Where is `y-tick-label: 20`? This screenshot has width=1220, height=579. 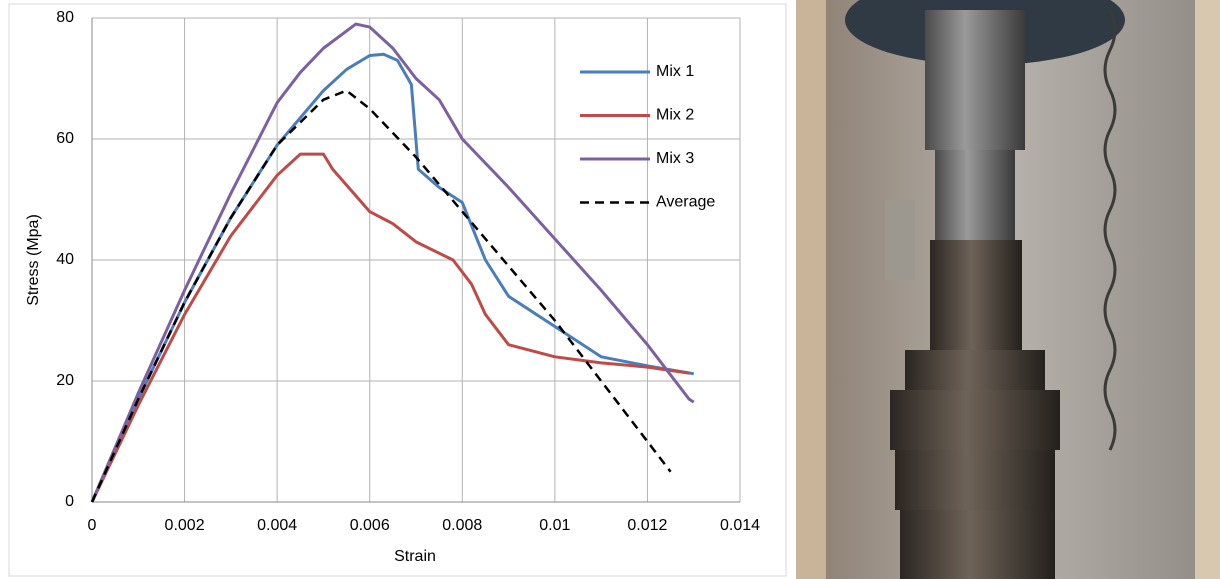 y-tick-label: 20 is located at coordinates (65, 380).